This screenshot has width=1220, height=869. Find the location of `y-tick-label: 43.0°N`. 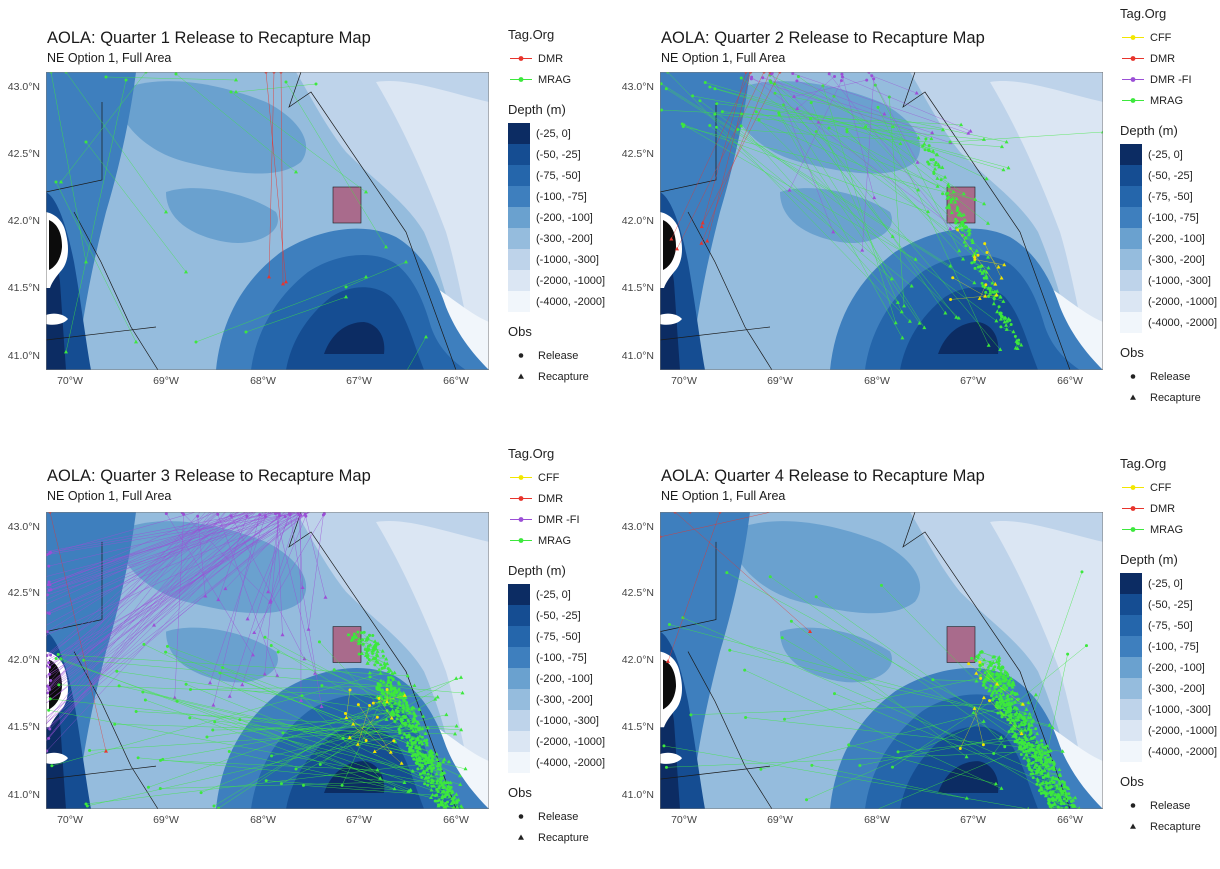

y-tick-label: 43.0°N is located at coordinates (23, 87).